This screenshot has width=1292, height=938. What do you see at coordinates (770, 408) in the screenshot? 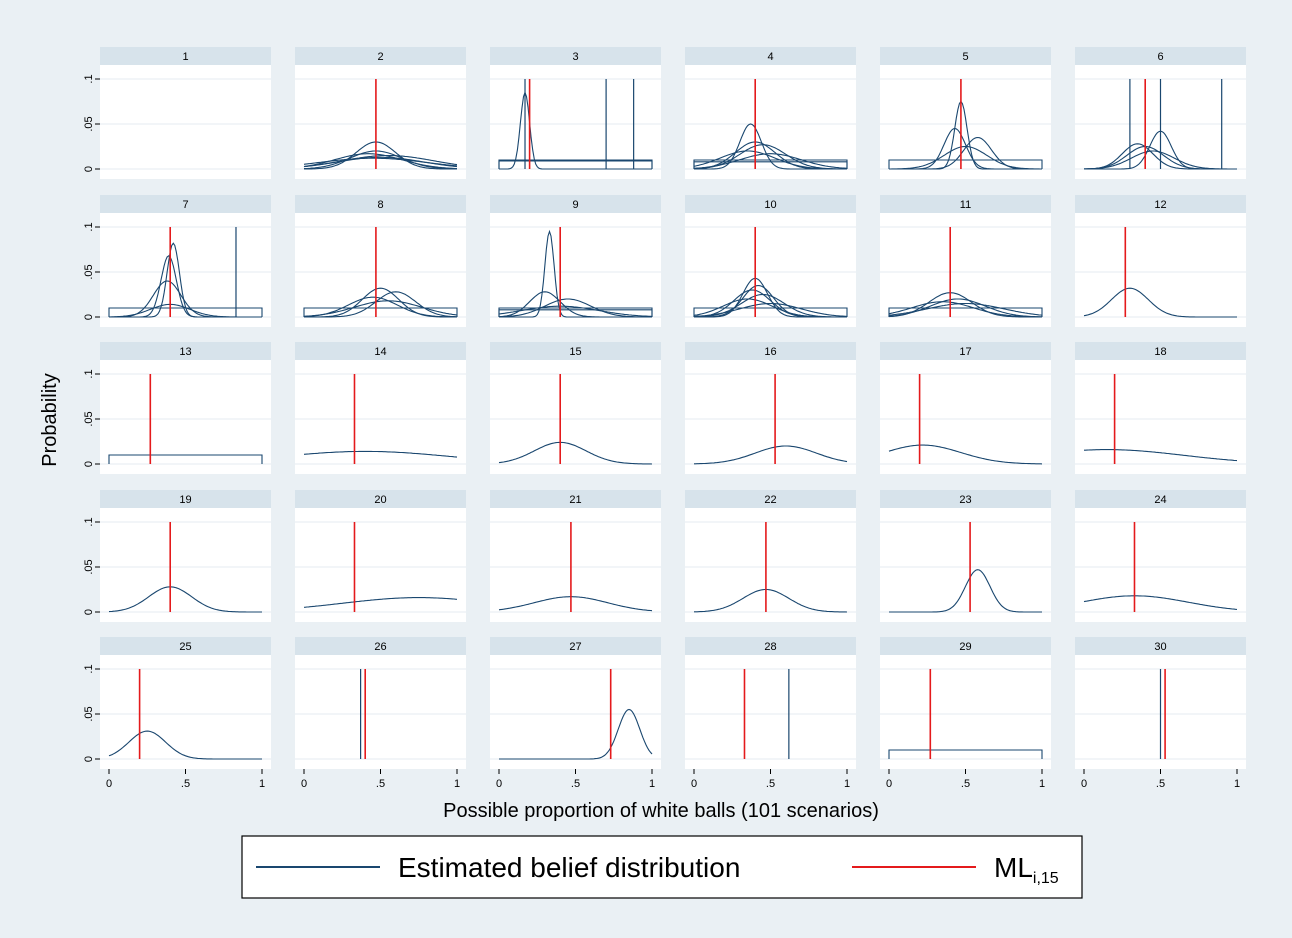
I see `panel-16: 16` at bounding box center [770, 408].